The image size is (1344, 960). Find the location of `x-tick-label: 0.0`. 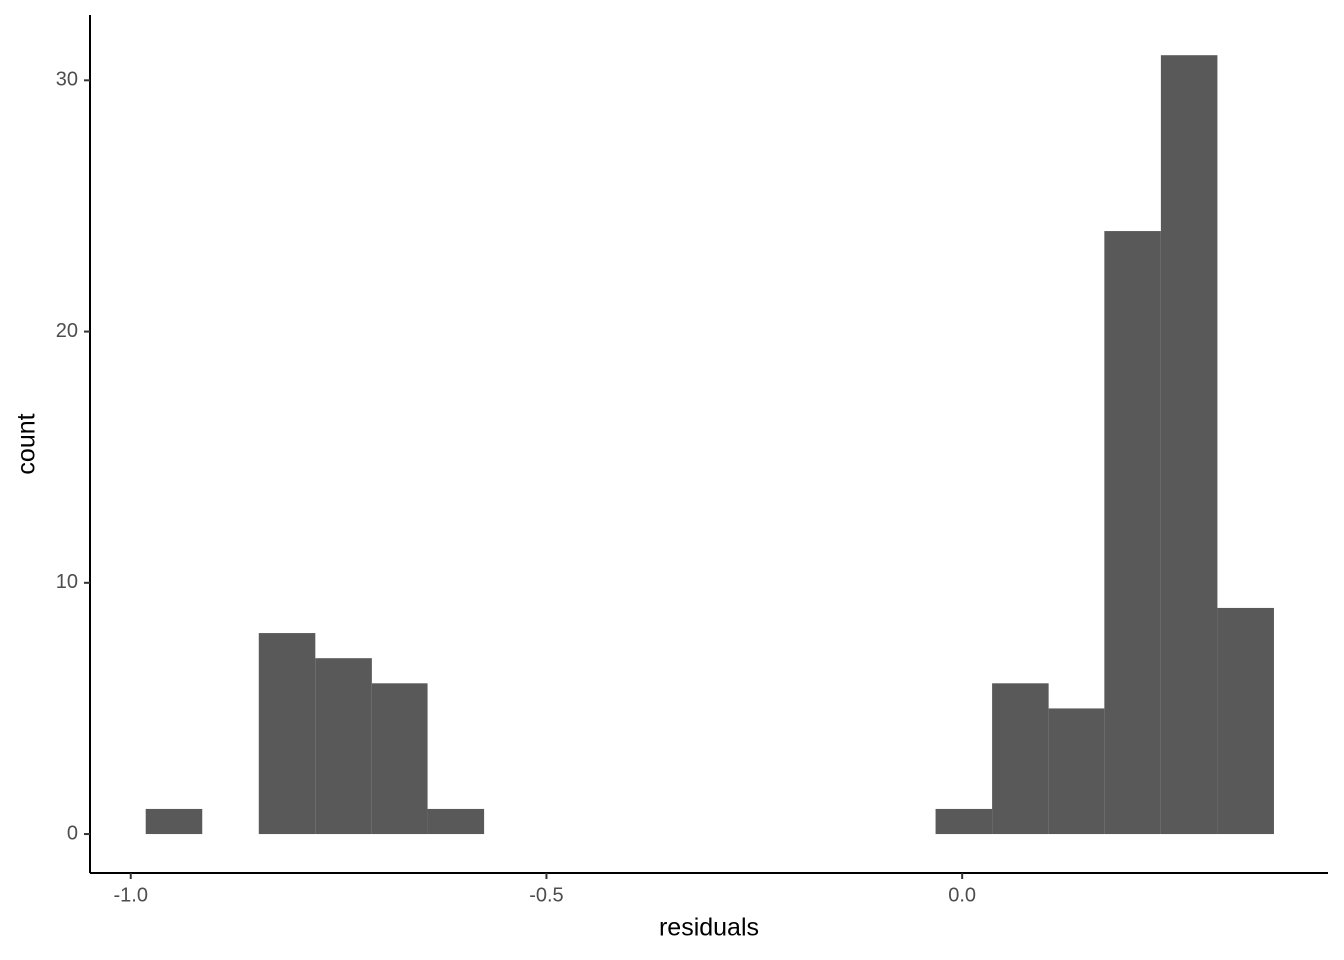

x-tick-label: 0.0 is located at coordinates (962, 895).